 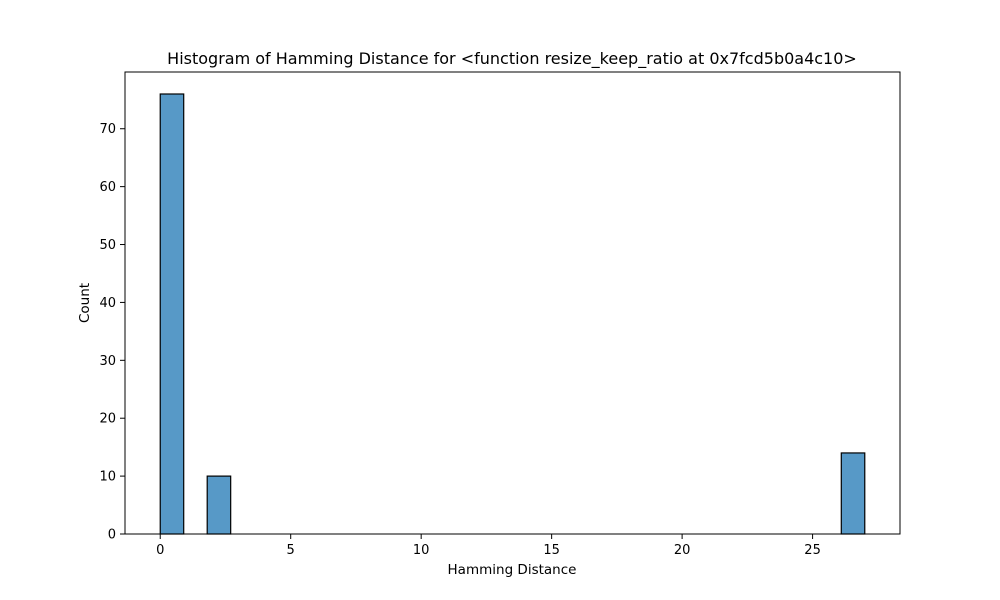 I want to click on x-axis: 0 5 10 15 20 25, so click(x=488, y=546).